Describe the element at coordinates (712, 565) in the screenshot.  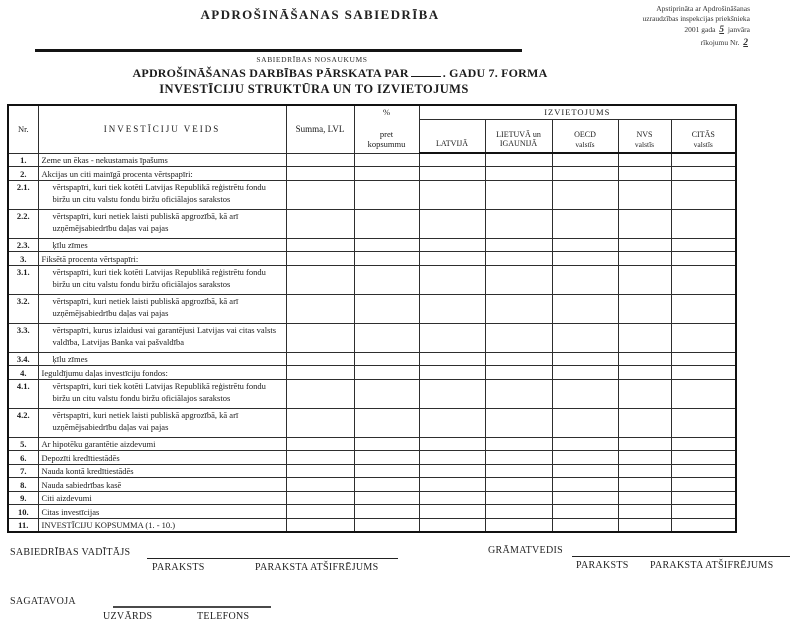
I see `accountant-signature-name-caption: PARAKSTA ATŠIFRĒJUMS` at that location.